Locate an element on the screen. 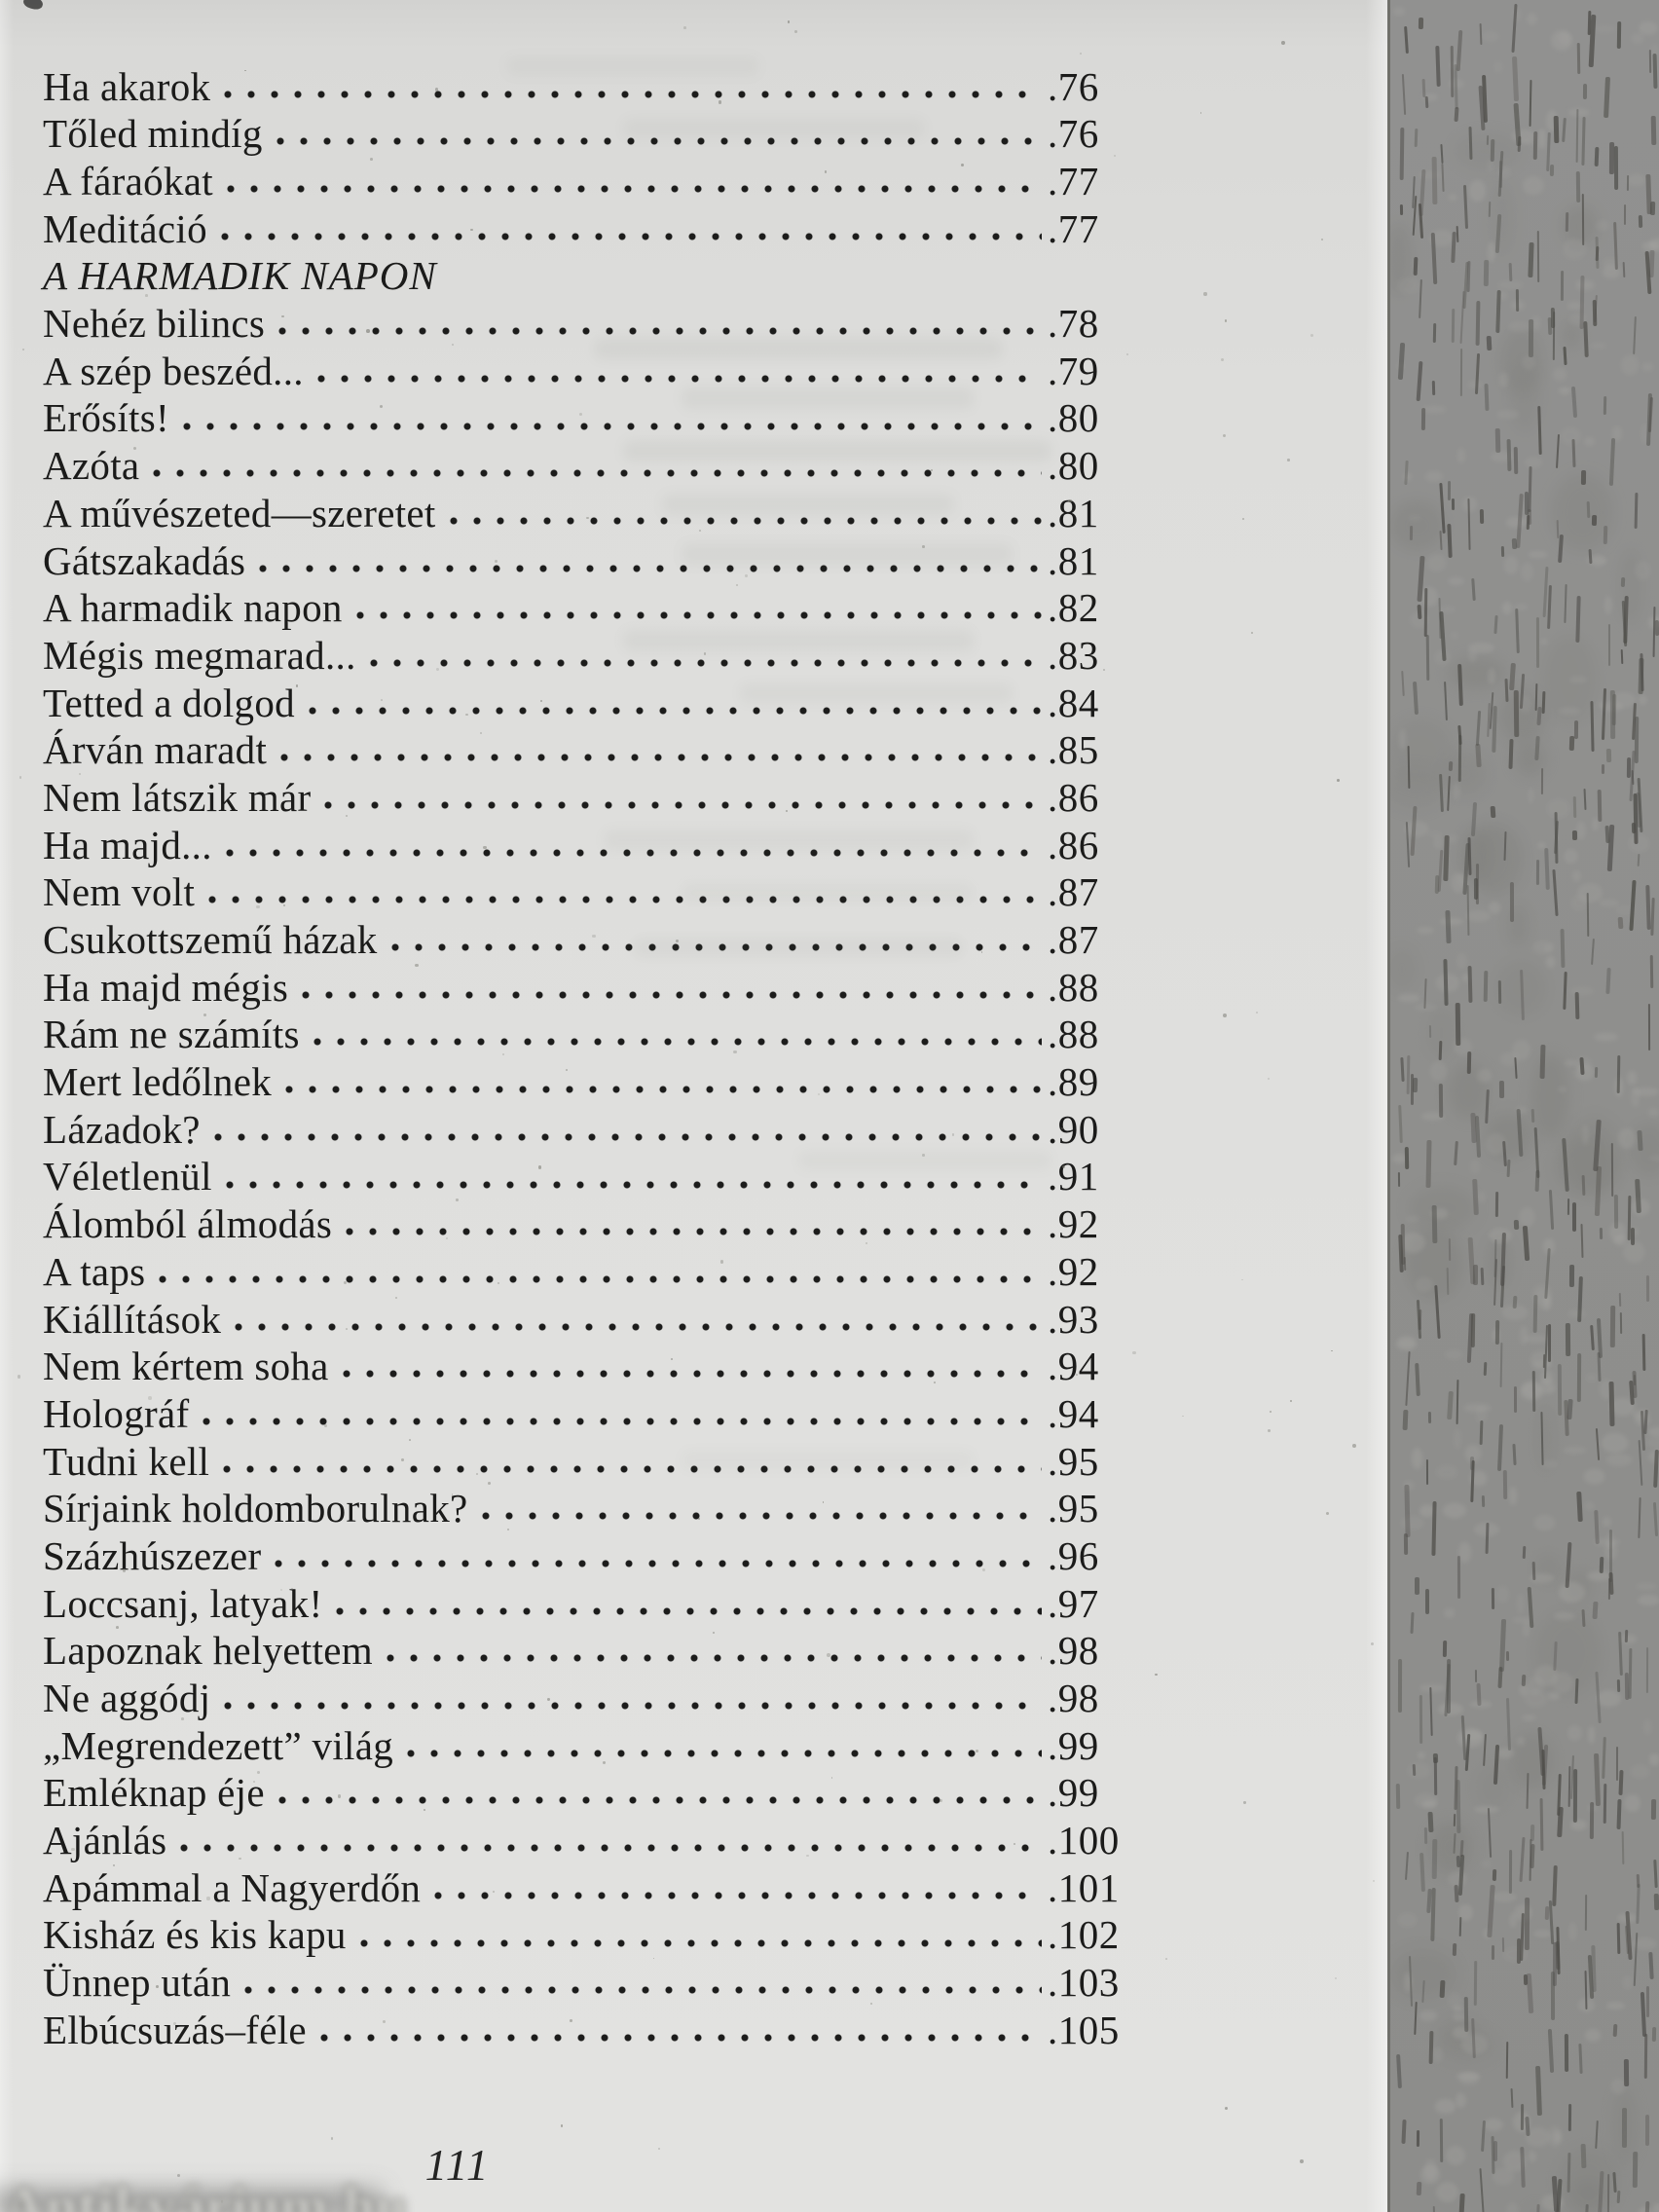  toc-row: Apámmal a Nagyerdőn .101 is located at coordinates (584, 1885).